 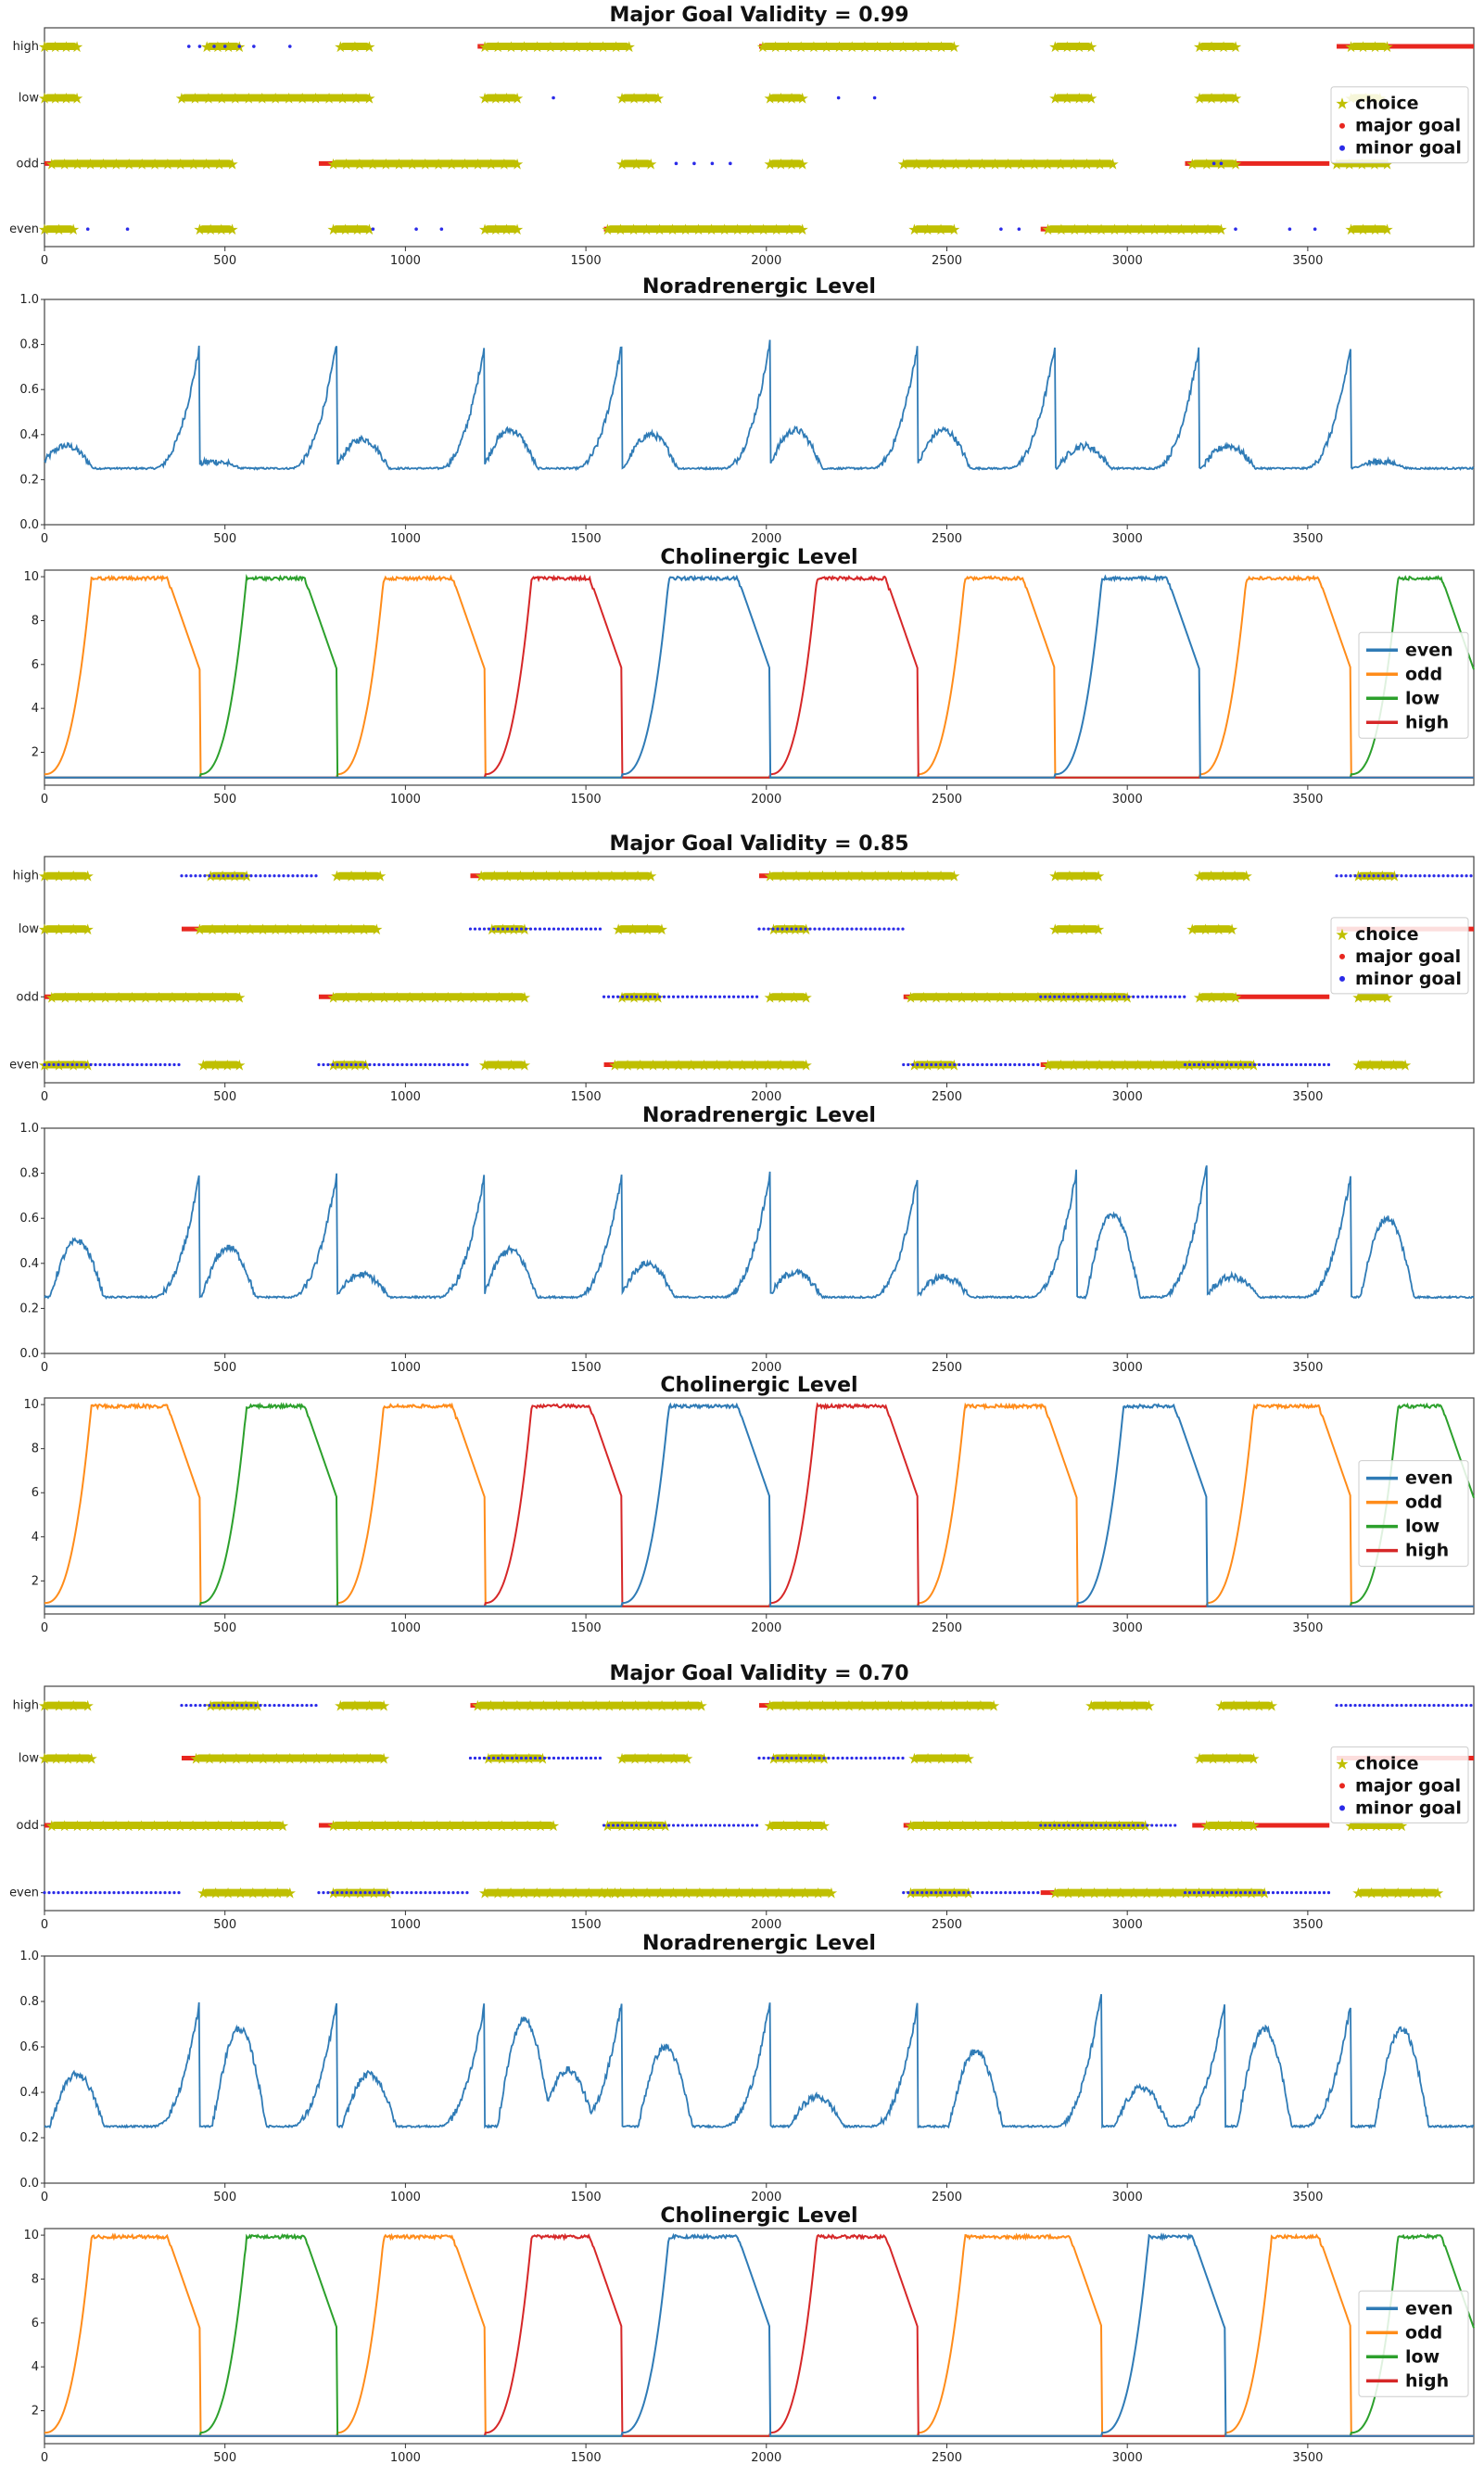 I want to click on legend-entry-odd: odd, so click(x=1404, y=2332).